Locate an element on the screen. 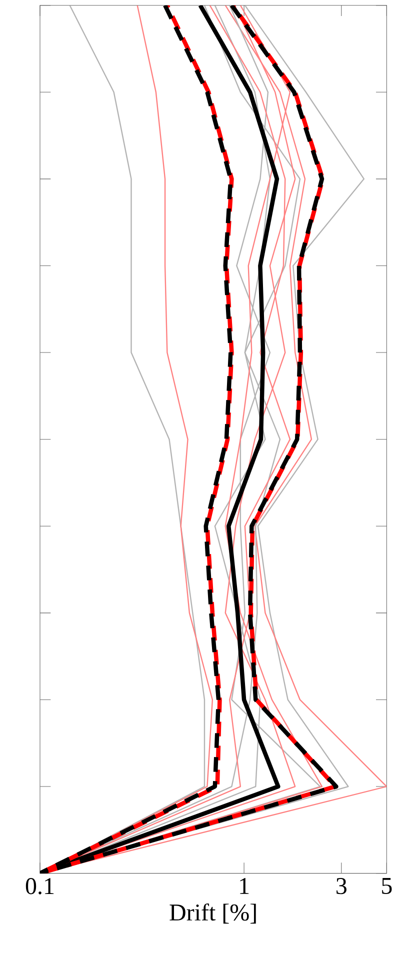 This screenshot has width=416, height=956. x-tick-label: 0.1 is located at coordinates (40, 886).